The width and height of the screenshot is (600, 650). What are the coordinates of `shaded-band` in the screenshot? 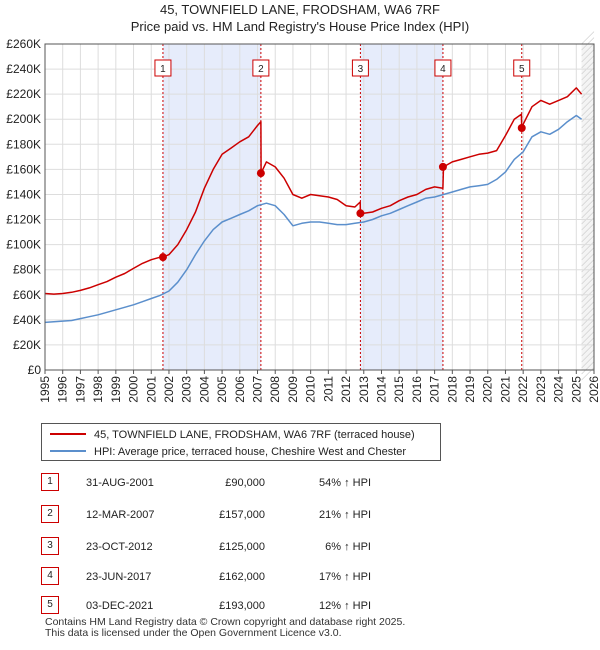 It's located at (401, 207).